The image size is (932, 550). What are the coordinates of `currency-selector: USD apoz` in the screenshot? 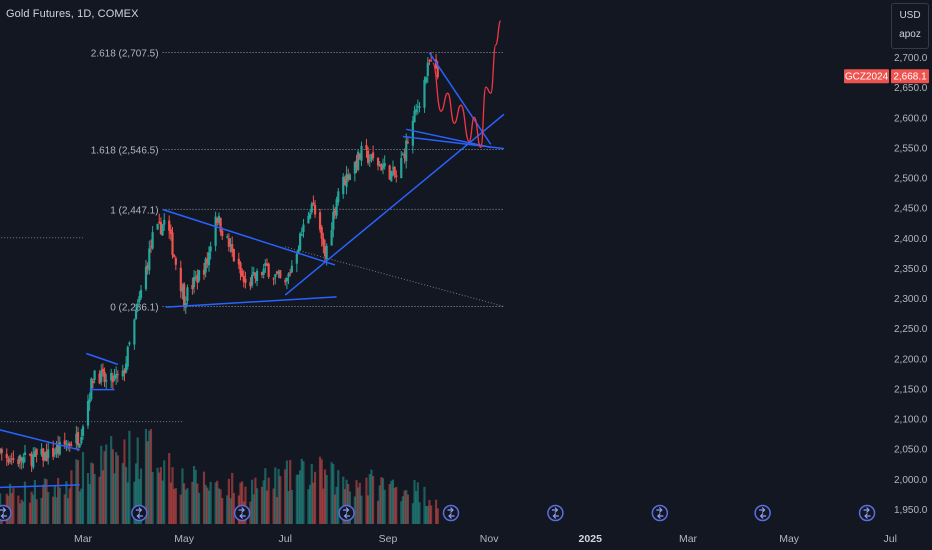 It's located at (910, 26).